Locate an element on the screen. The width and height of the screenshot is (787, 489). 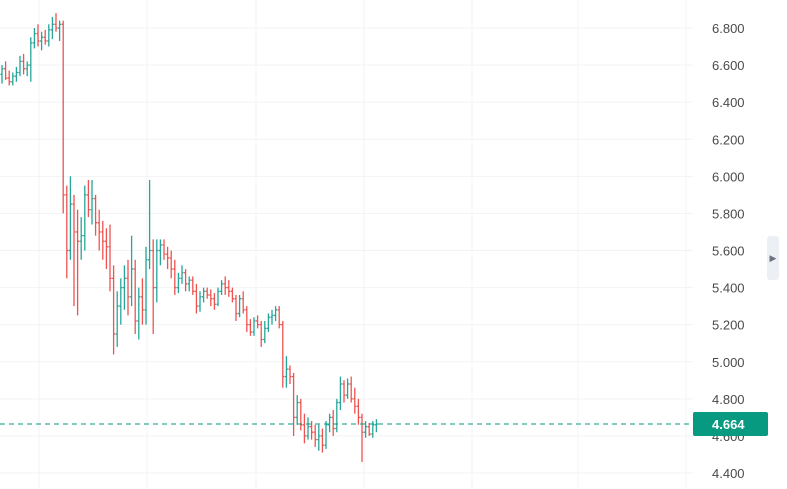
y-tick-label: 6.000 is located at coordinates (728, 176).